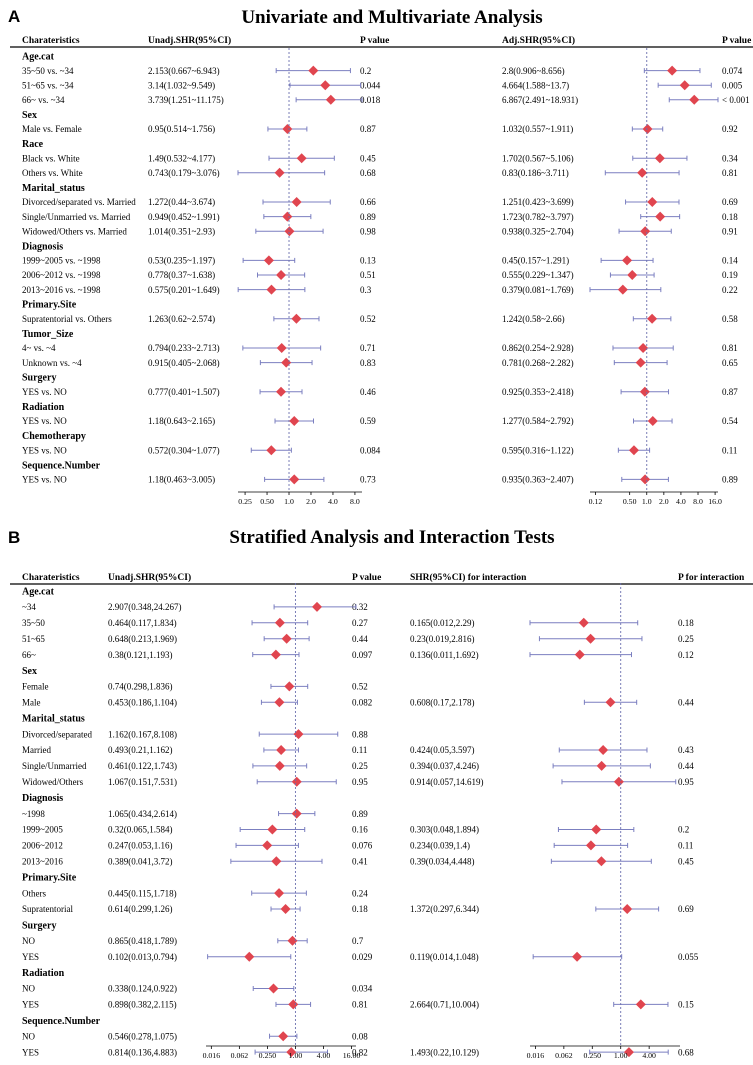 The height and width of the screenshot is (1065, 753). I want to click on group-label: Race, so click(33, 144).